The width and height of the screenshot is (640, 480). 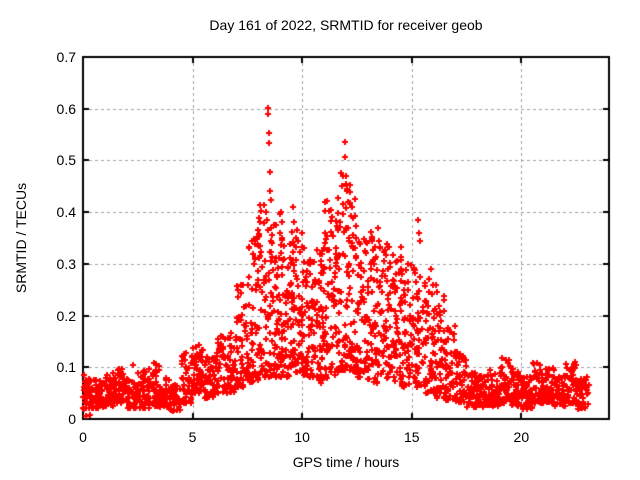 I want to click on x-tick-label: 20, so click(x=521, y=437).